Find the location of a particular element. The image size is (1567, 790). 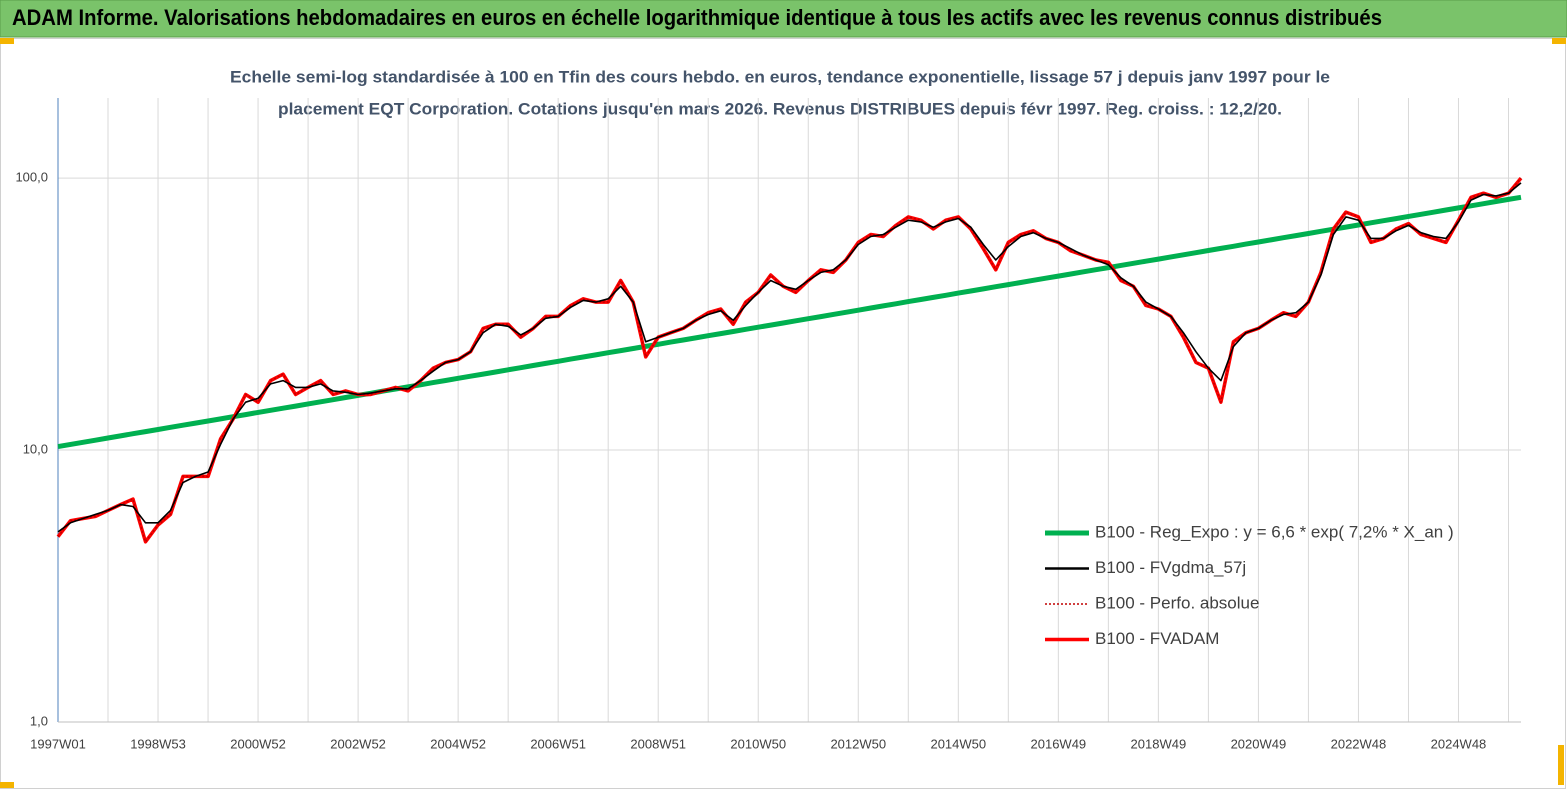

x-tick-label: 2018W49 is located at coordinates (1159, 743).